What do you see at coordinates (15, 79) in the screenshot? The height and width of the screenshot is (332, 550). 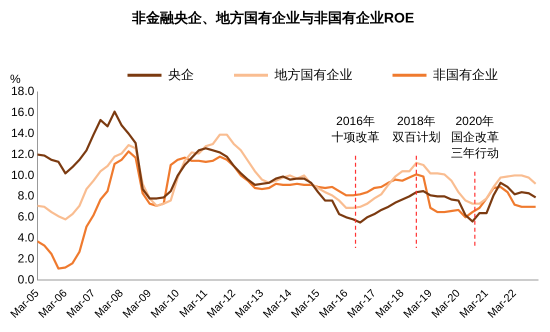 I see `y-axis-title: %` at bounding box center [15, 79].